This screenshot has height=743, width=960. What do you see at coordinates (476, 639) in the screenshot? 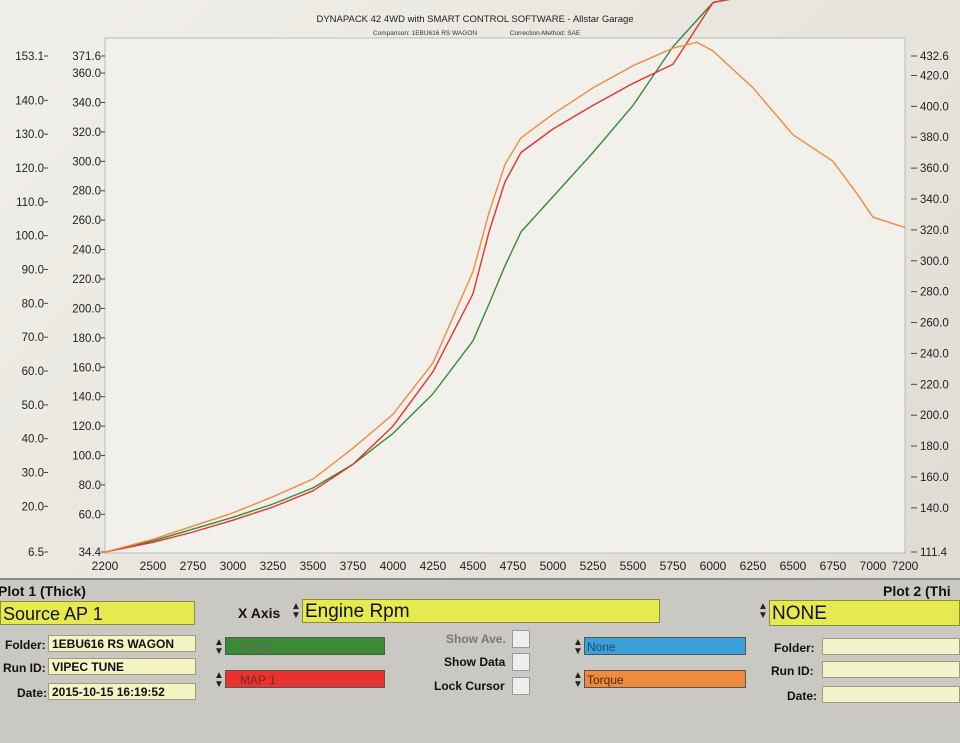
I see `show-ave-label: Show Ave.` at bounding box center [476, 639].